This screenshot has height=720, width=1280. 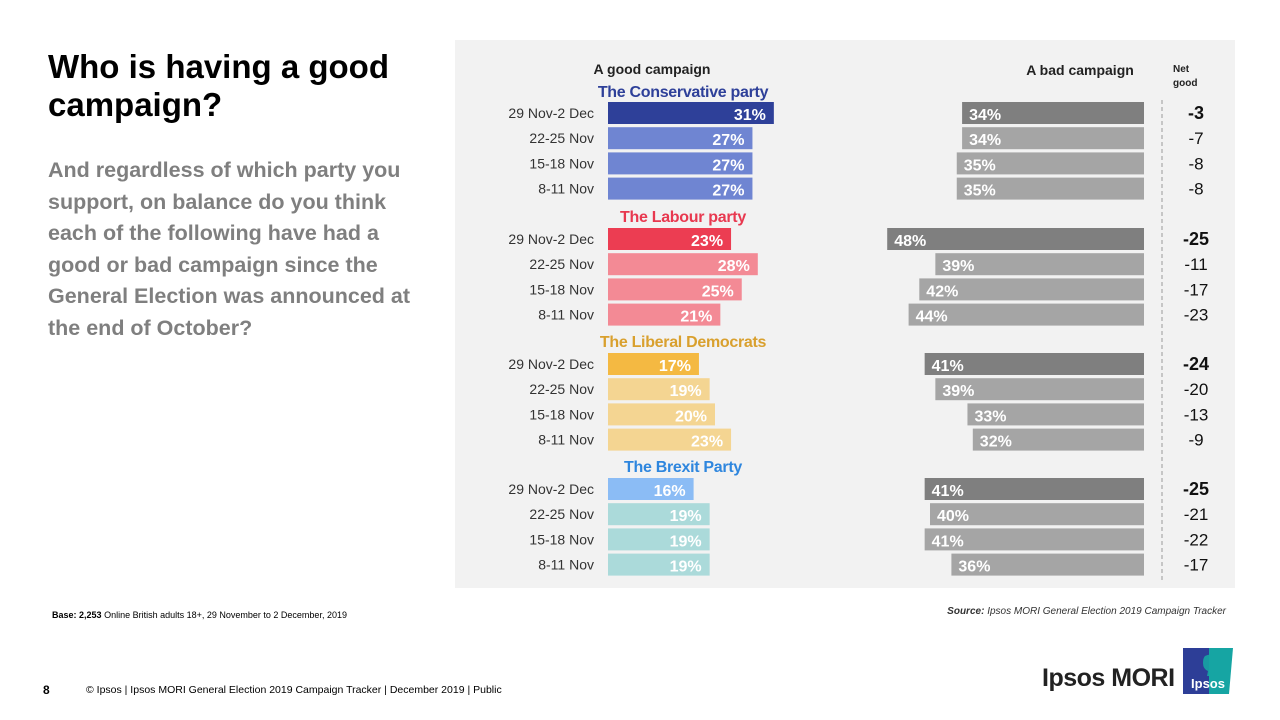 I want to click on good-value-label: 21%, so click(x=696, y=317).